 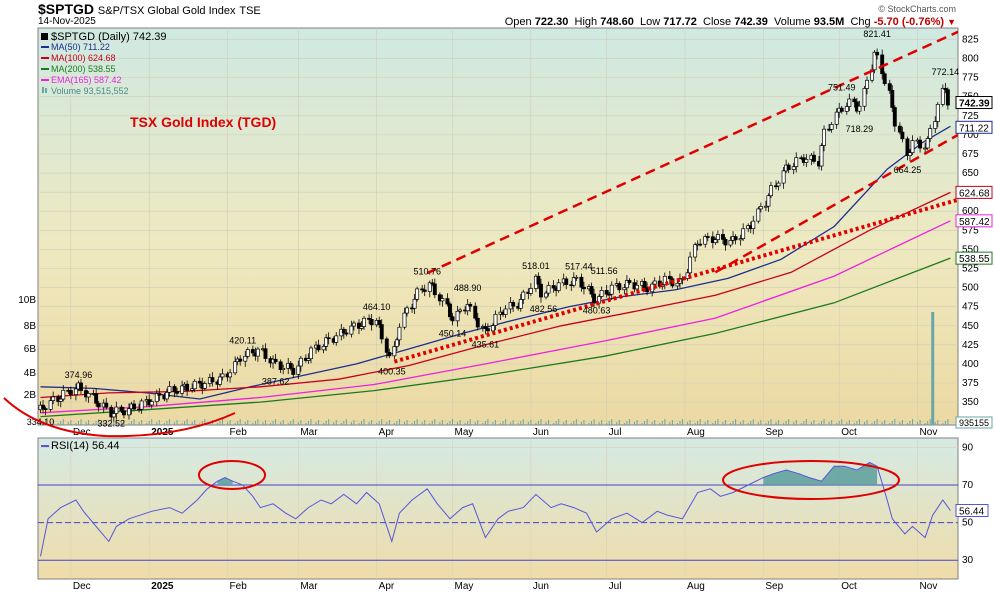 What do you see at coordinates (971, 511) in the screenshot?
I see `rsi-last-tag-label: 56.44` at bounding box center [971, 511].